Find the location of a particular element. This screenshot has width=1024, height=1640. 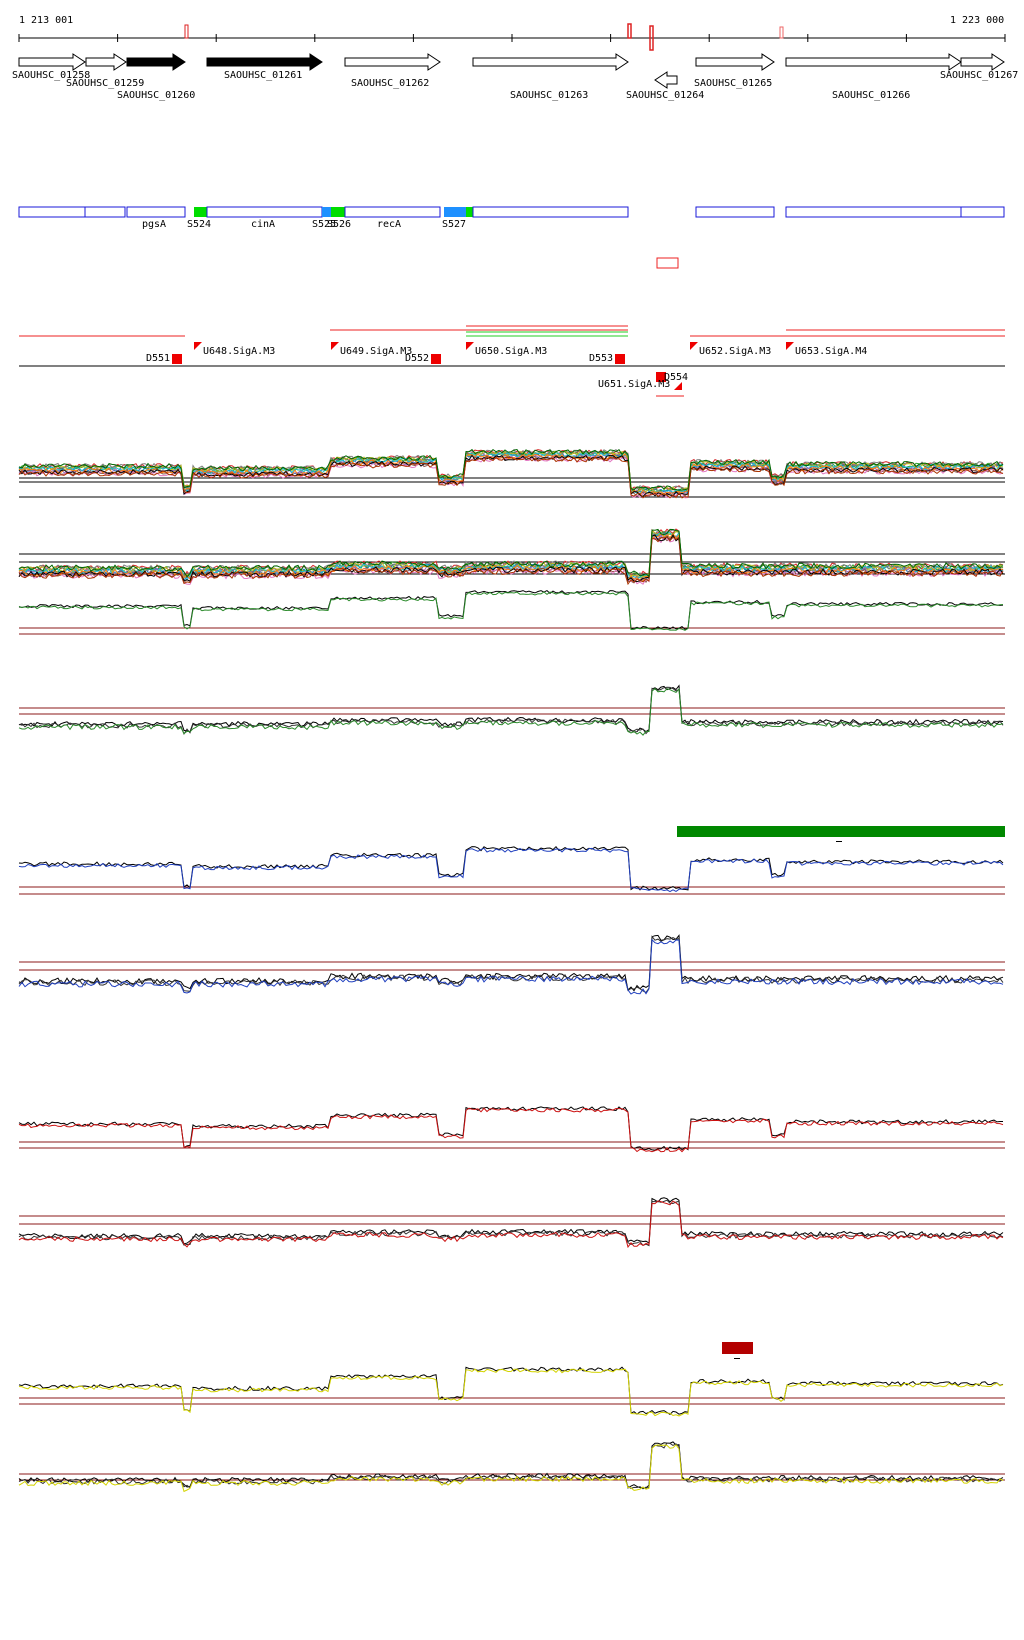

coordinate-start: 1 213 001 is located at coordinates (46, 20).